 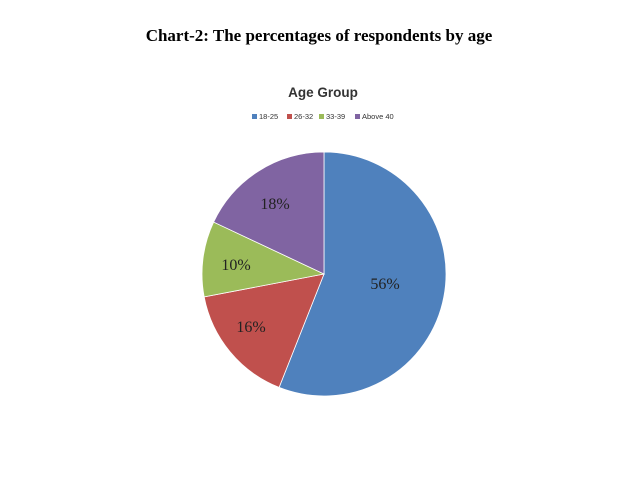 I want to click on chart-title: Age Group, so click(x=323, y=92).